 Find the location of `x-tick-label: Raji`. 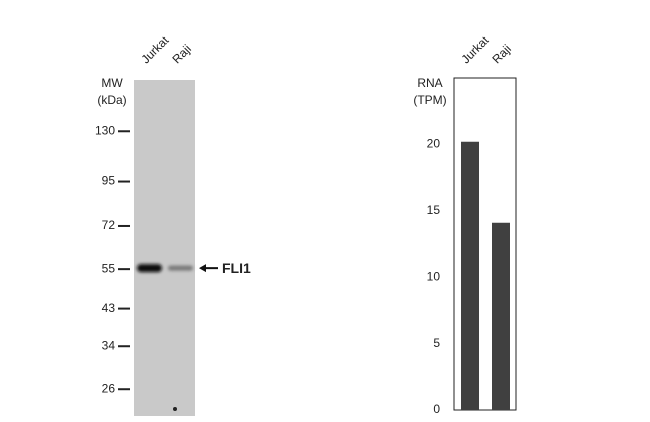

x-tick-label: Raji is located at coordinates (501, 54).